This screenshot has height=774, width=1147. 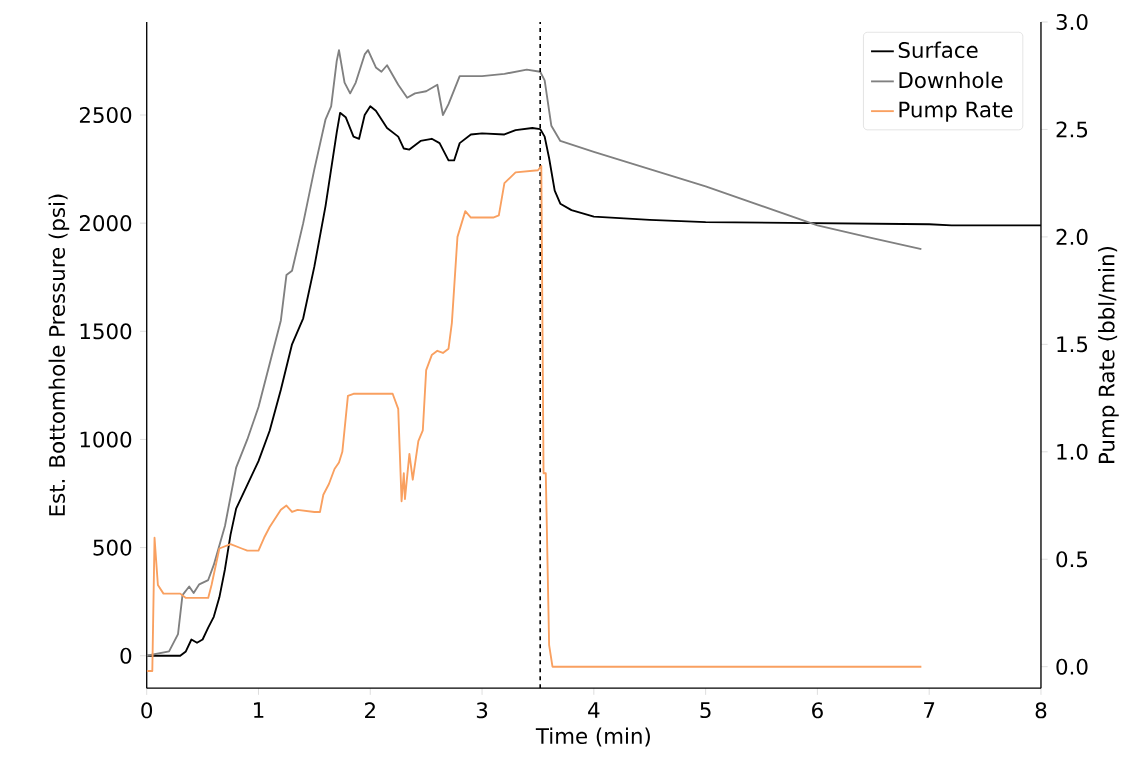 I want to click on legend-label: Surface, so click(x=938, y=50).